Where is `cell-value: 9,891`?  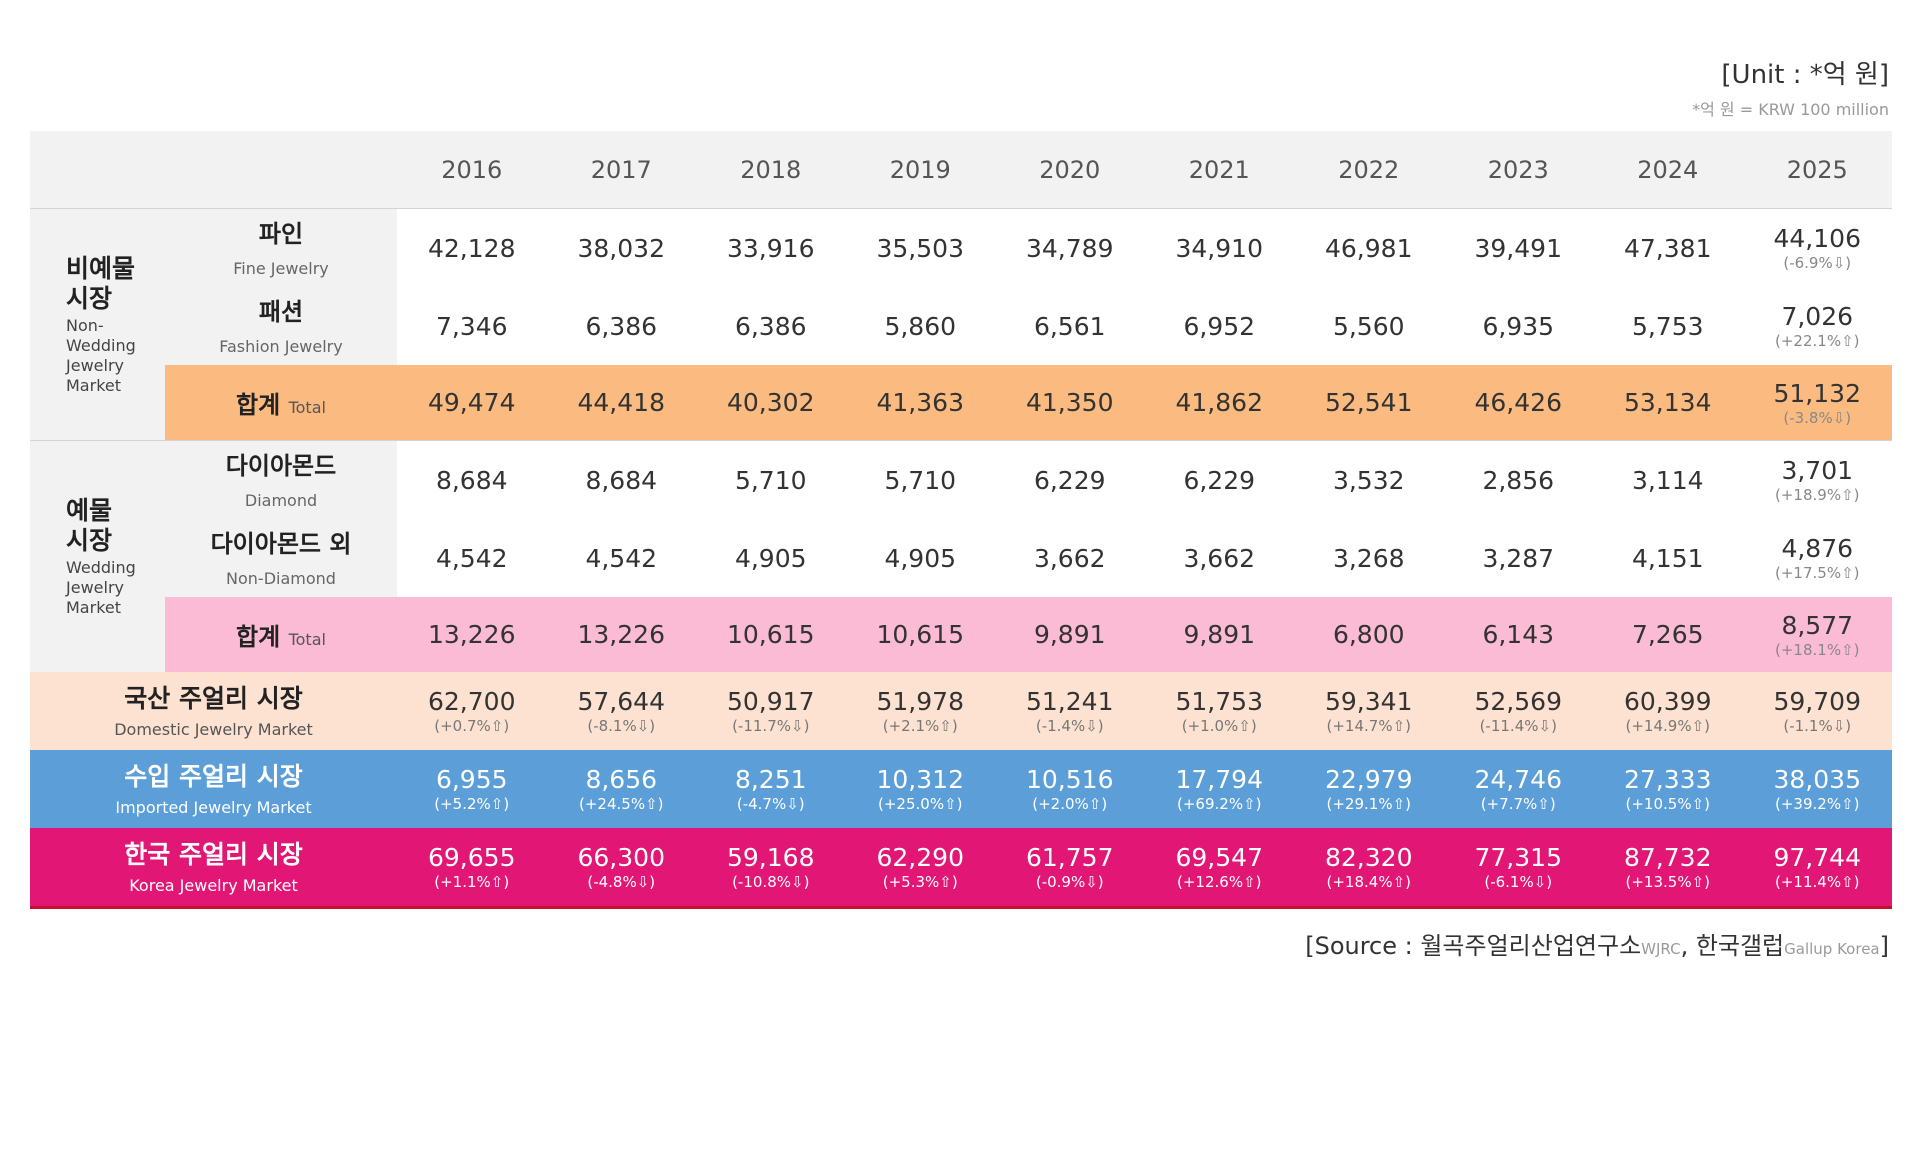 cell-value: 9,891 is located at coordinates (1219, 634).